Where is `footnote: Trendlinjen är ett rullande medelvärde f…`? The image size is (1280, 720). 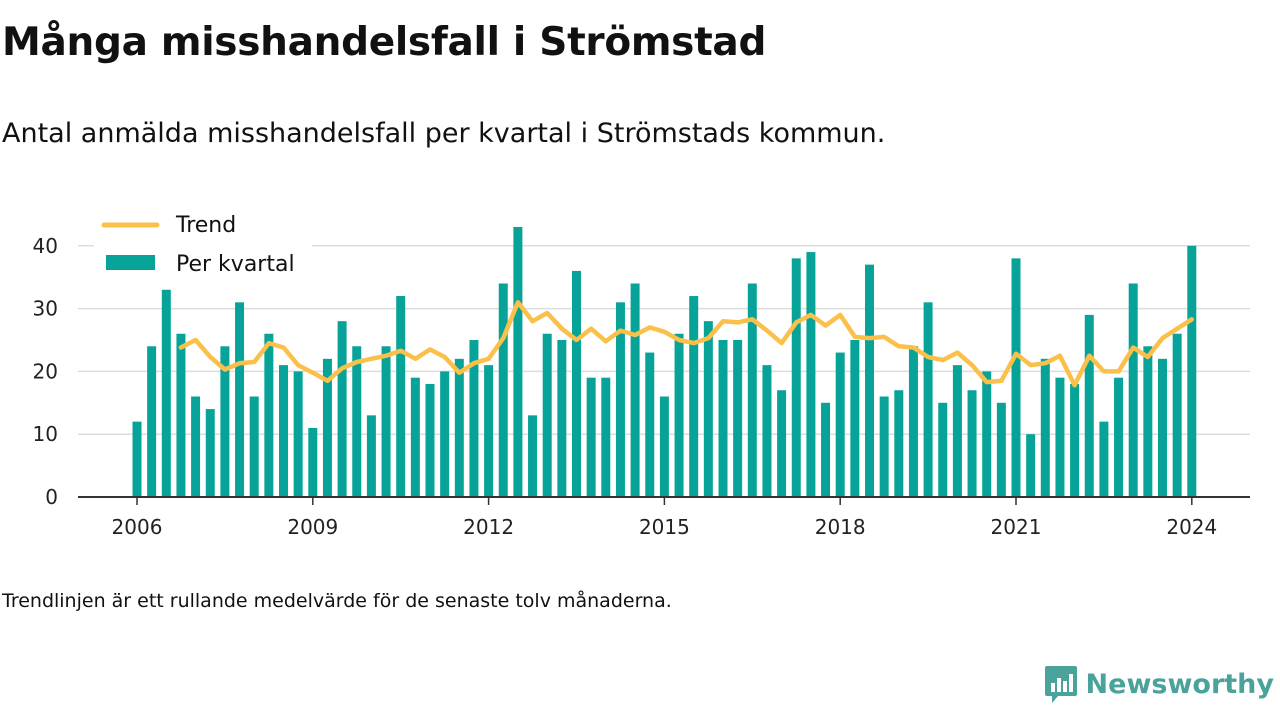 footnote: Trendlinjen är ett rullande medelvärde f… is located at coordinates (337, 601).